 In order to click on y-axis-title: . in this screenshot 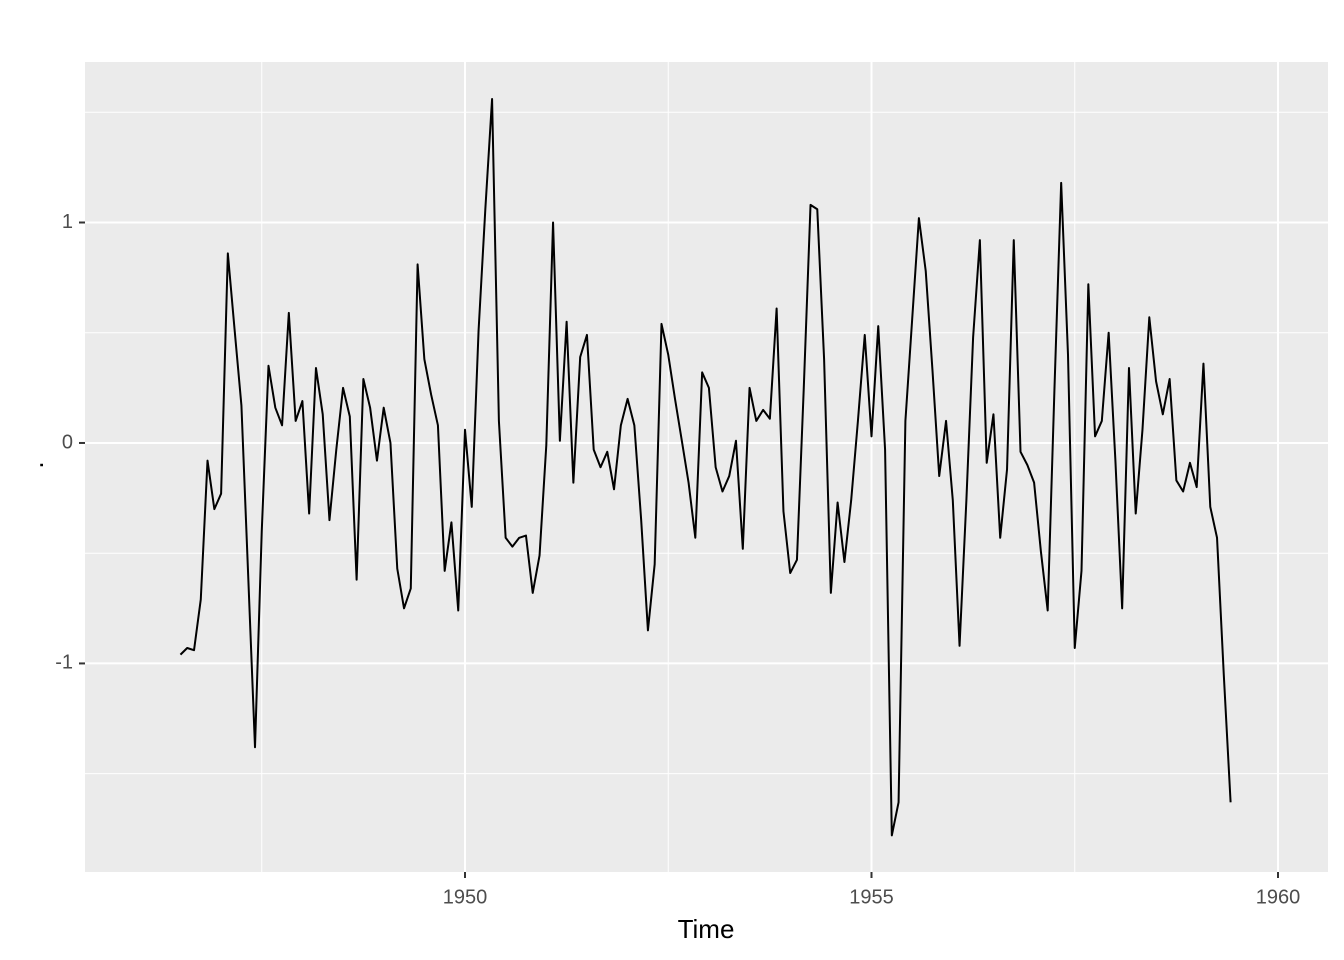, I will do `click(34, 464)`.